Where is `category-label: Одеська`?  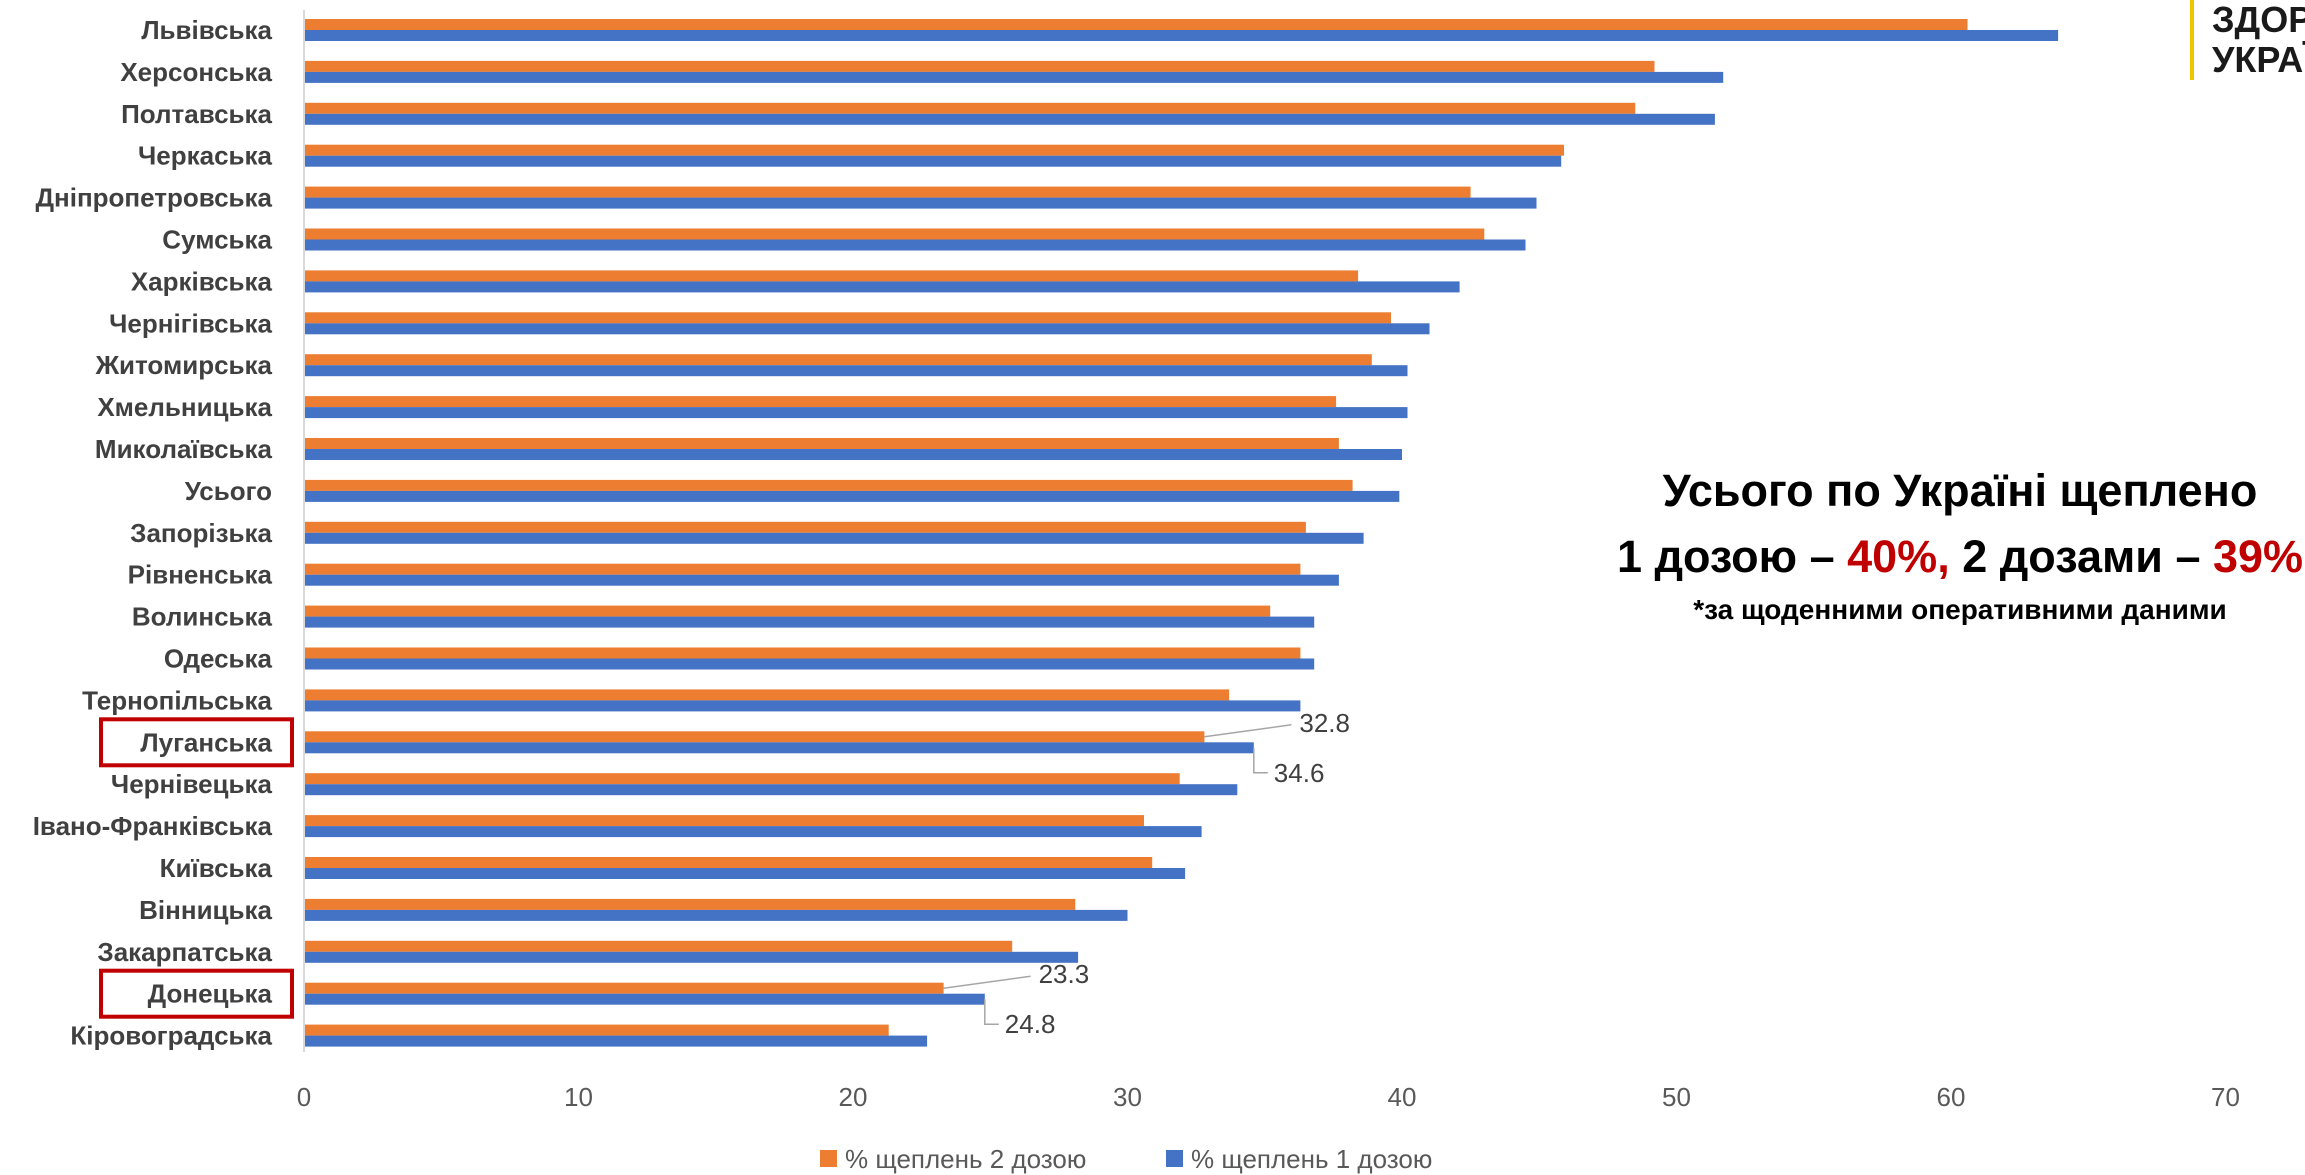 category-label: Одеська is located at coordinates (218, 659).